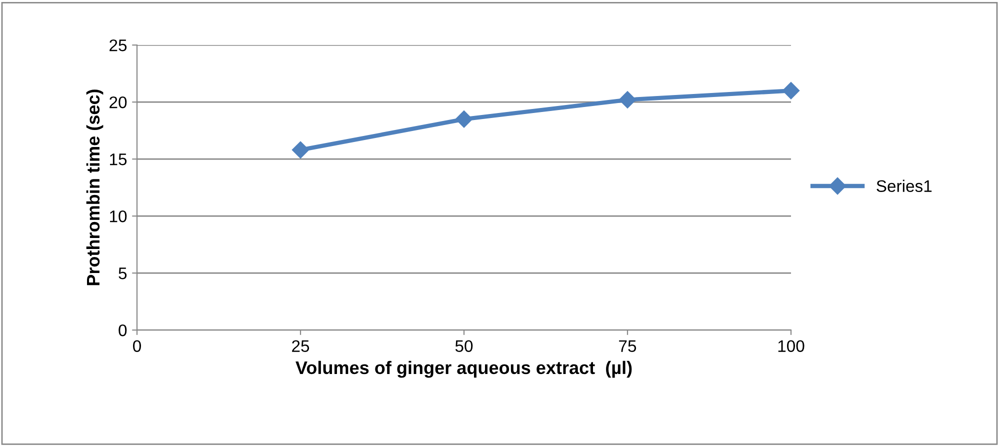  I want to click on y-axis-title: Prothrombin time (sec), so click(95, 188).